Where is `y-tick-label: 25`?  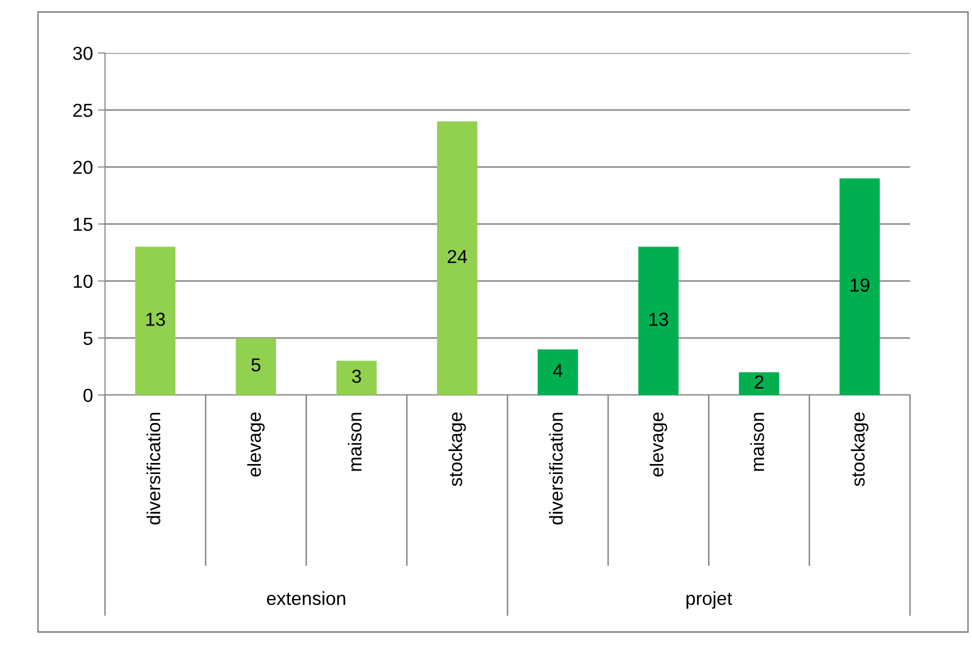 y-tick-label: 25 is located at coordinates (82, 110).